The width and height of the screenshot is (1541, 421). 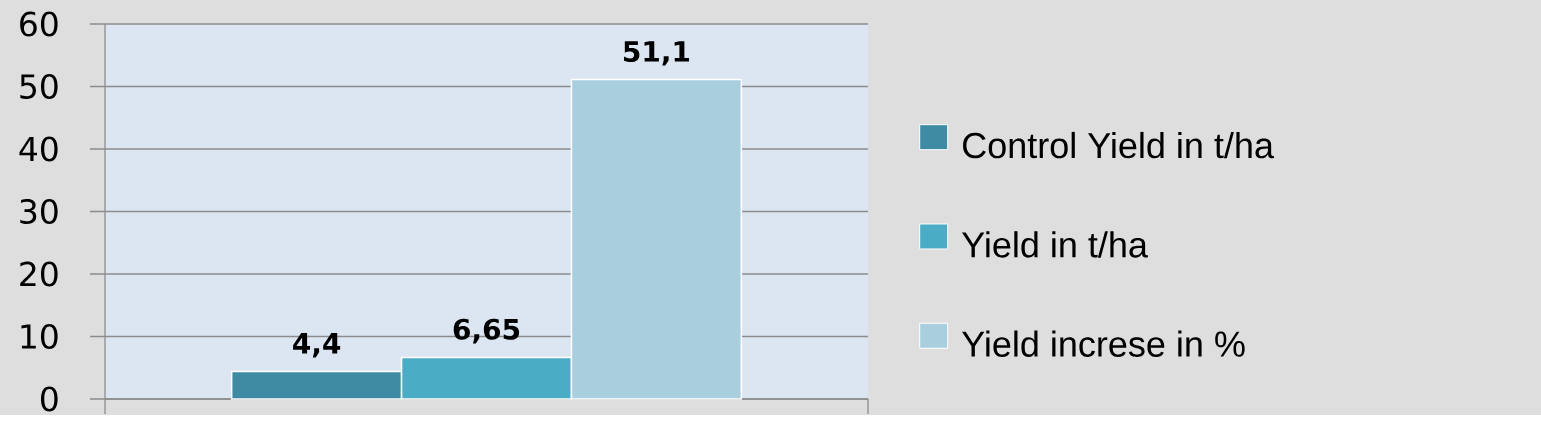 What do you see at coordinates (49, 399) in the screenshot?
I see `y-tick-label: 0` at bounding box center [49, 399].